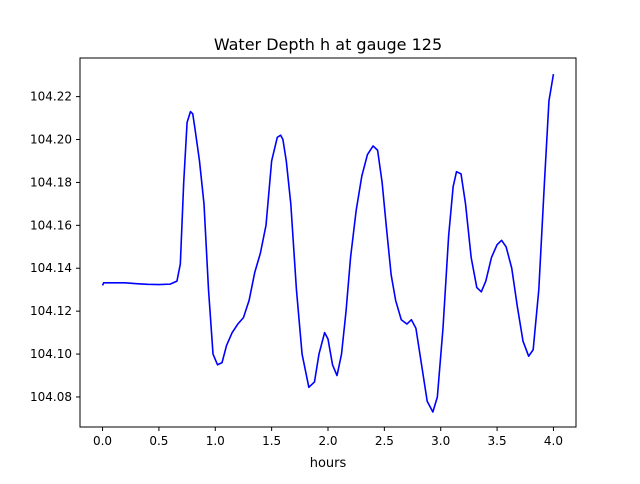  What do you see at coordinates (51, 140) in the screenshot?
I see `y-tick-label: 104.20` at bounding box center [51, 140].